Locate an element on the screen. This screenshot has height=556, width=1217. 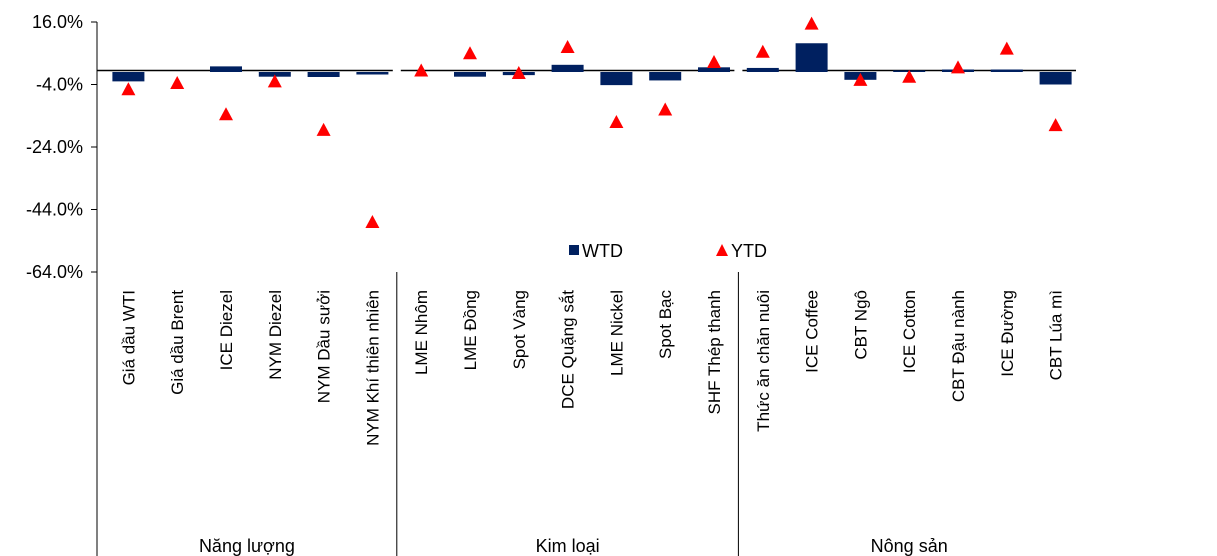
category-label: Thức ăn chăn nuôi is located at coordinates (763, 361).